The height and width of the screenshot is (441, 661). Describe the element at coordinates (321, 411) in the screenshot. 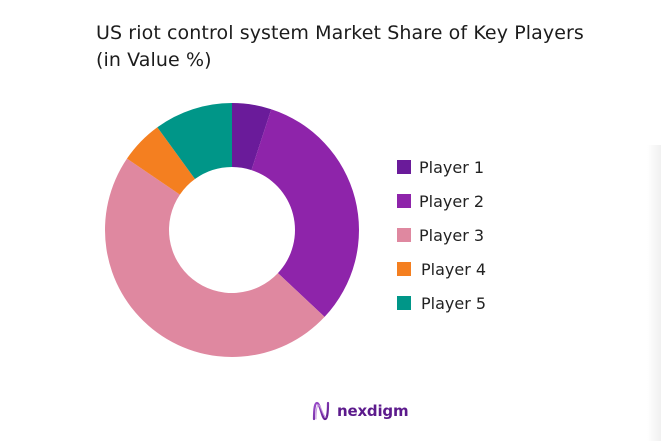

I see `nexdigm-wave-icon` at that location.